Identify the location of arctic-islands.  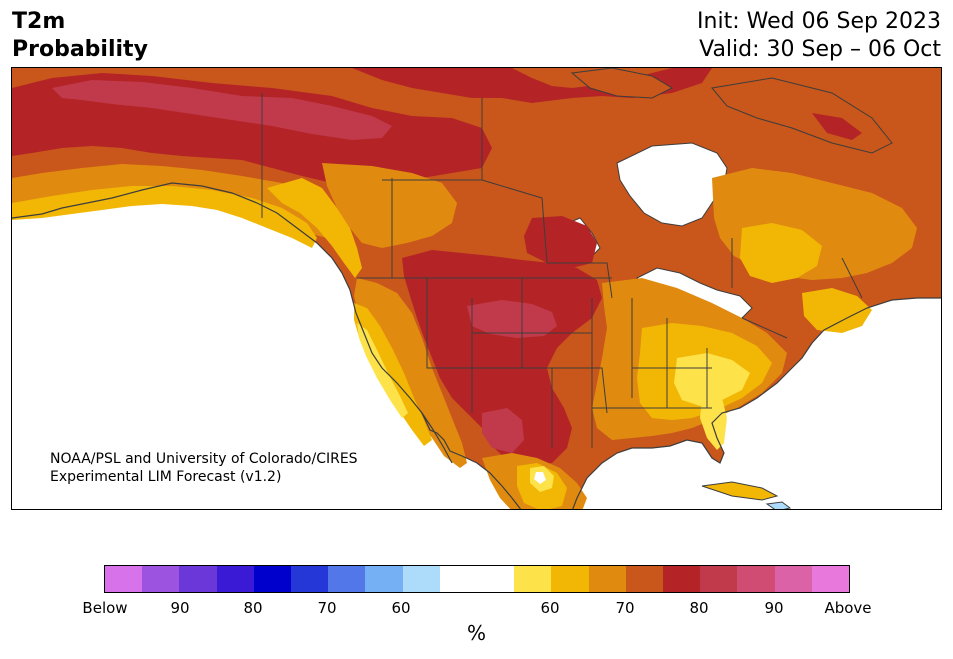
(622, 83).